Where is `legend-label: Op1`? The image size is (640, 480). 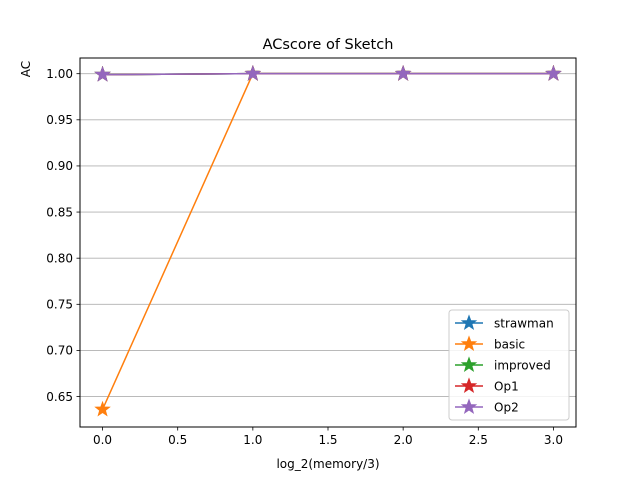
legend-label: Op1 is located at coordinates (506, 386).